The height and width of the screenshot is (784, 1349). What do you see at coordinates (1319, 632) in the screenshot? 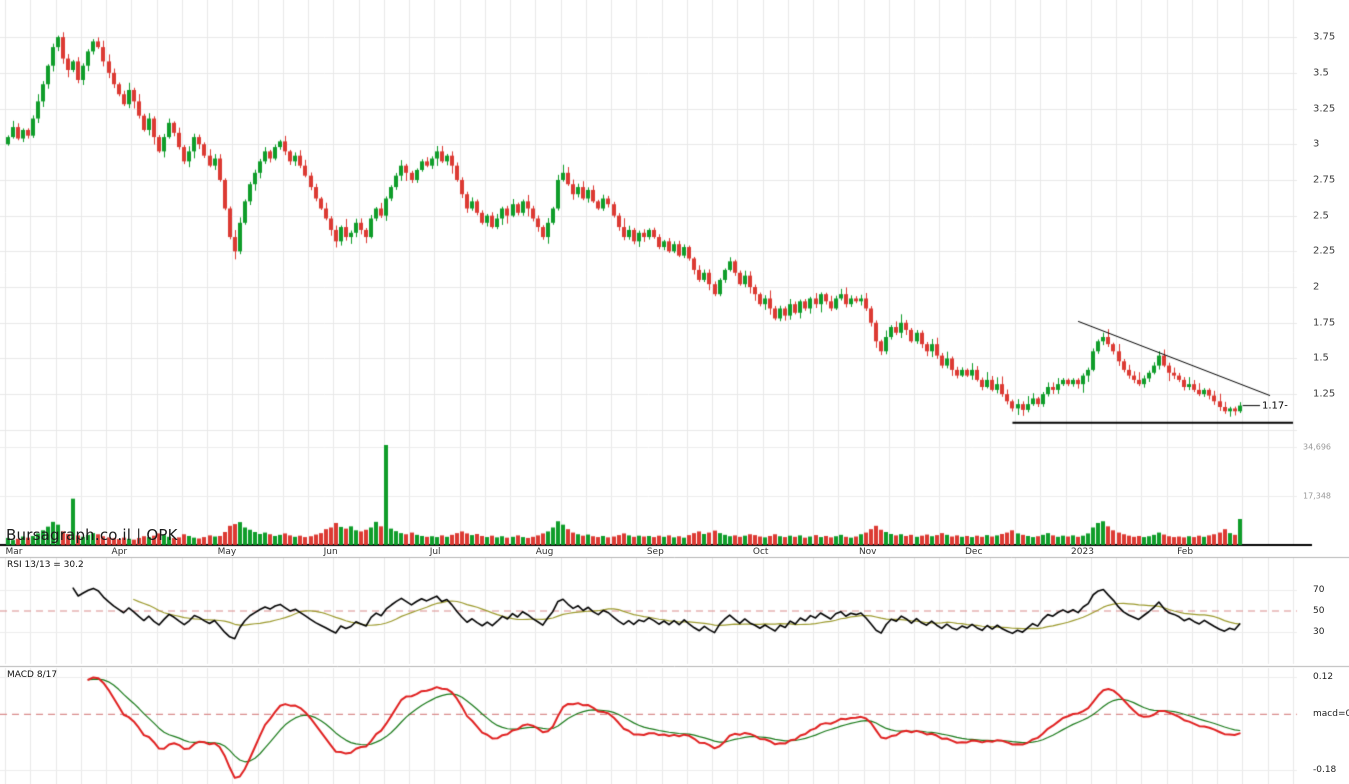
I see `rsi-axis-label: 30` at bounding box center [1319, 632].